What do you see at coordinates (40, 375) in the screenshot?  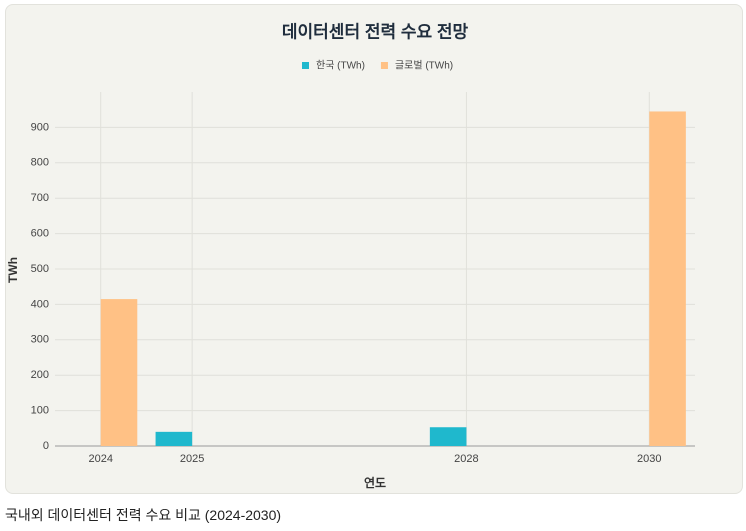 I see `y-tick-label: 200` at bounding box center [40, 375].